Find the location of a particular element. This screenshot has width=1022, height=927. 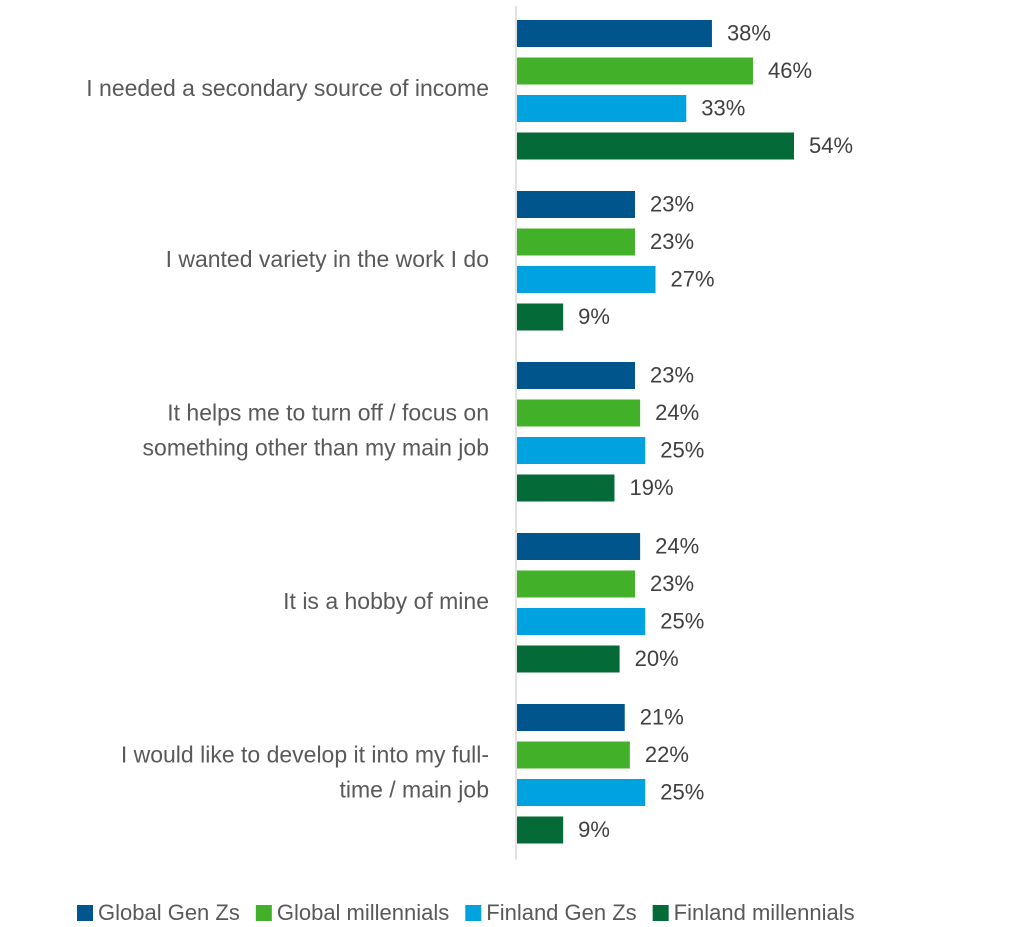

category-label: I would like to develop it into my full- is located at coordinates (305, 754).